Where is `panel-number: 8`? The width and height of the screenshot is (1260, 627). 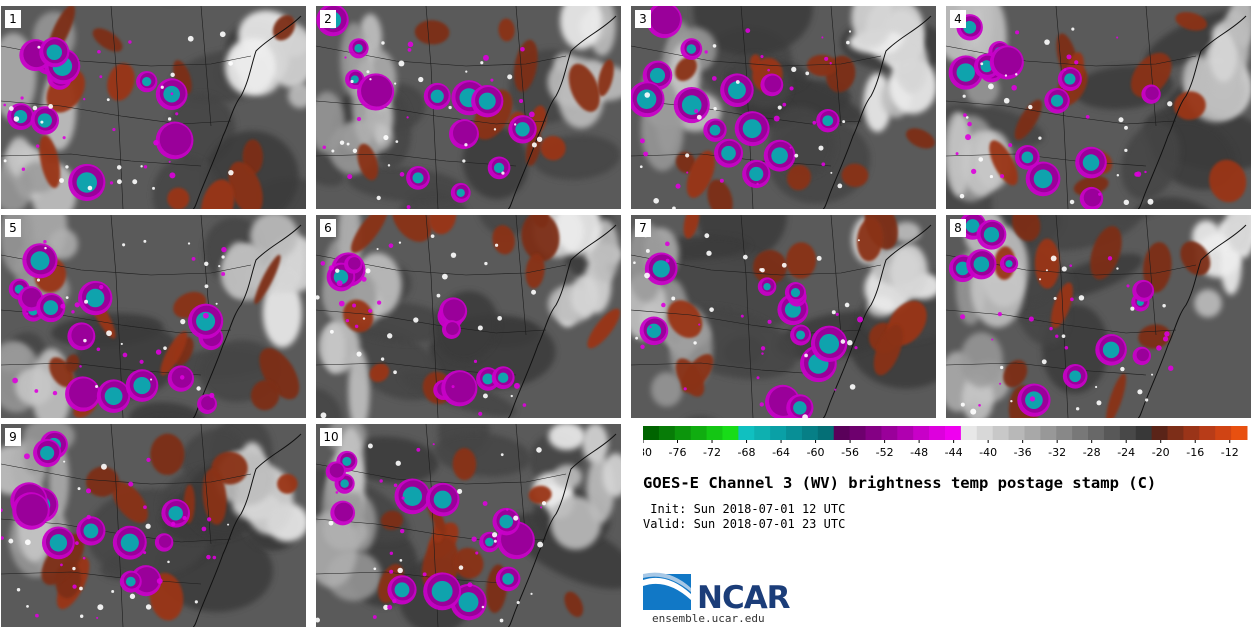
panel-number: 8 is located at coordinates (958, 228).